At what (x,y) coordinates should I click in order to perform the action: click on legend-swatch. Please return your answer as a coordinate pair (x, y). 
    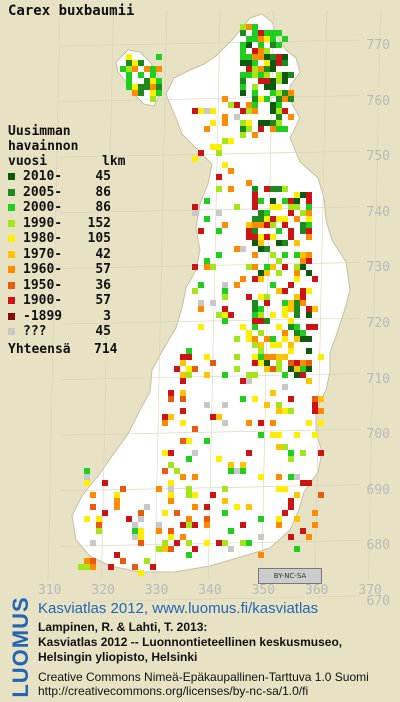
    Looking at the image, I should click on (11, 332).